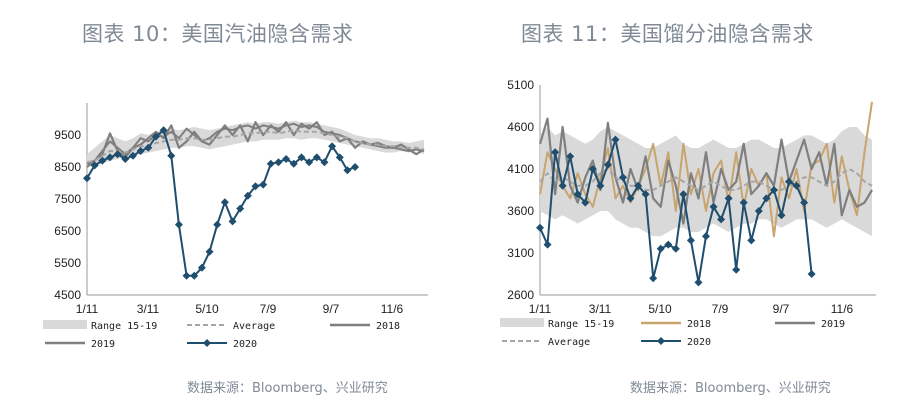 The width and height of the screenshot is (900, 408). I want to click on right-x-tick-label: 1/11, so click(540, 309).